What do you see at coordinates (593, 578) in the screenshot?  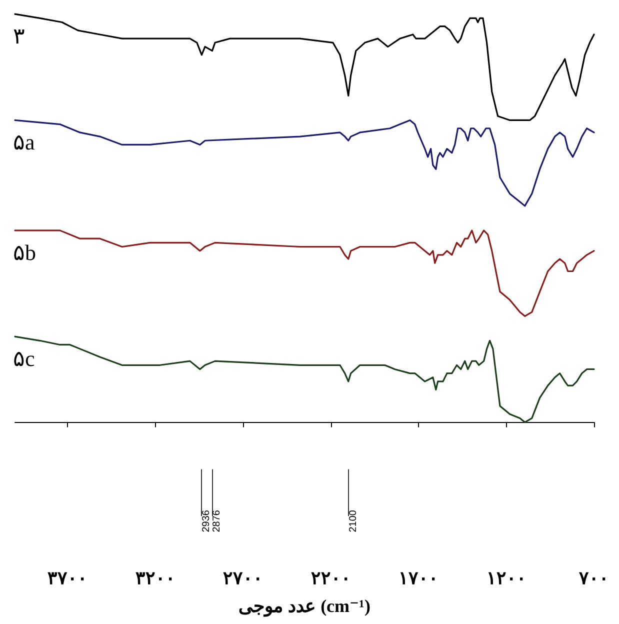 I see `x-tick-label: ۷۰۰` at bounding box center [593, 578].